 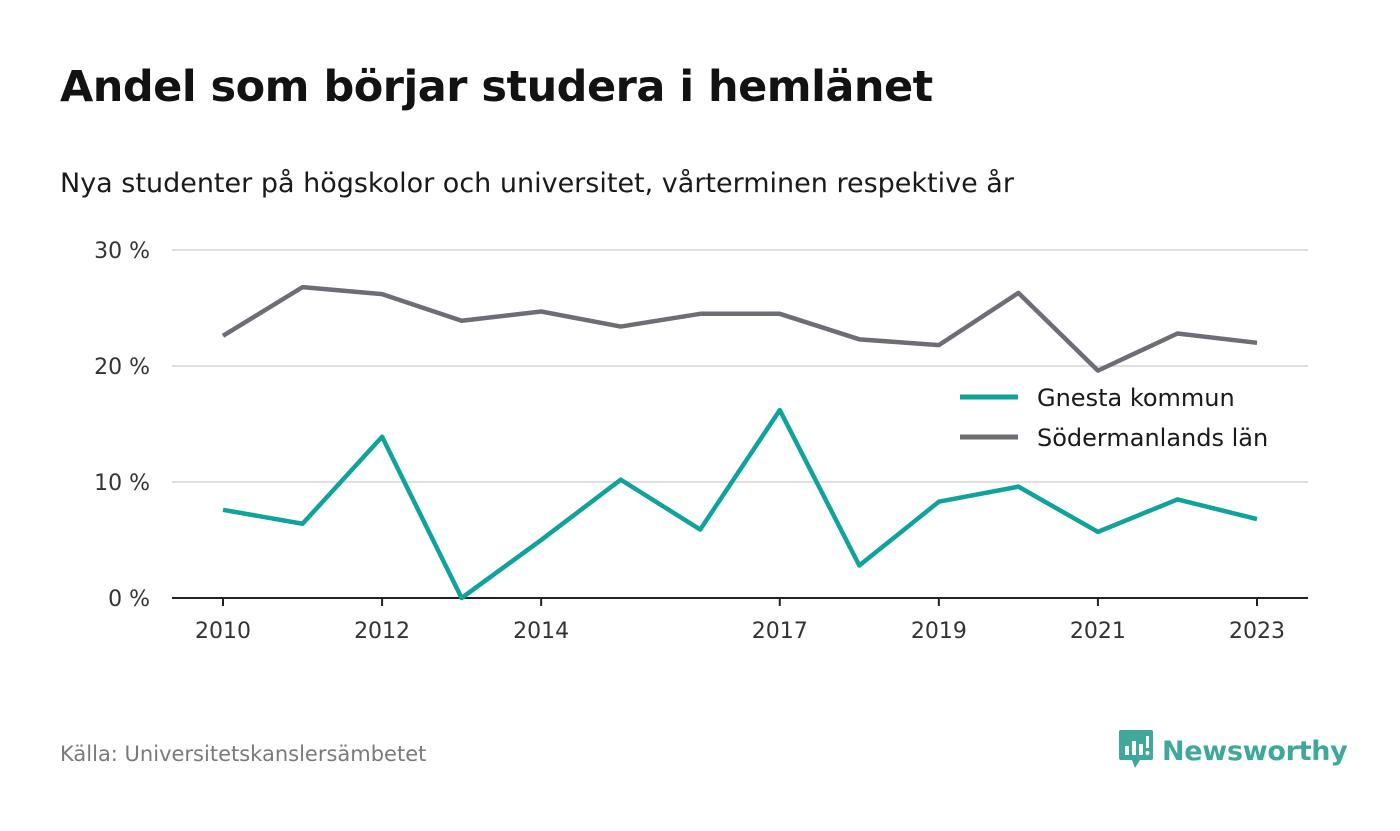 What do you see at coordinates (122, 483) in the screenshot?
I see `y-tick-label: 10 %` at bounding box center [122, 483].